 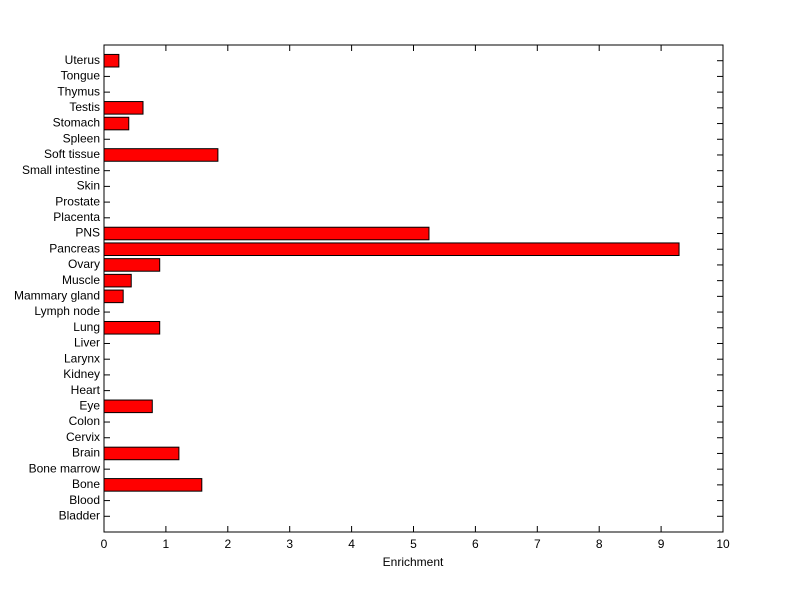 I want to click on y-tick-label: Colon, so click(x=84, y=421).